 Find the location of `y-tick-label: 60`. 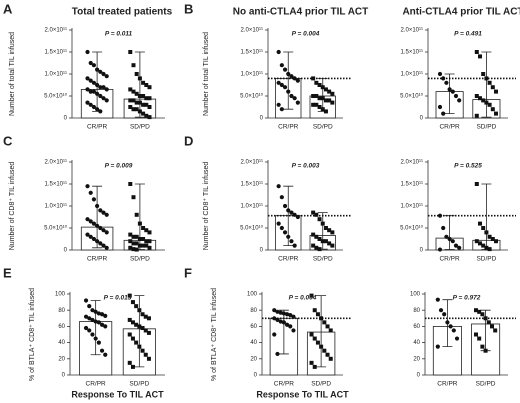

y-tick-label: 60 is located at coordinates (253, 327).